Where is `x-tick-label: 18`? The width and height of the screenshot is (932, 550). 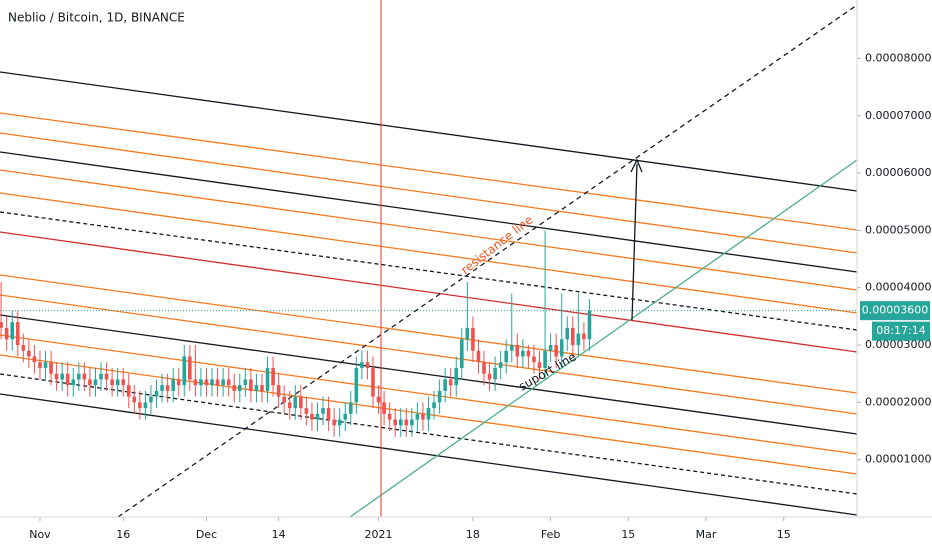 x-tick-label: 18 is located at coordinates (473, 534).